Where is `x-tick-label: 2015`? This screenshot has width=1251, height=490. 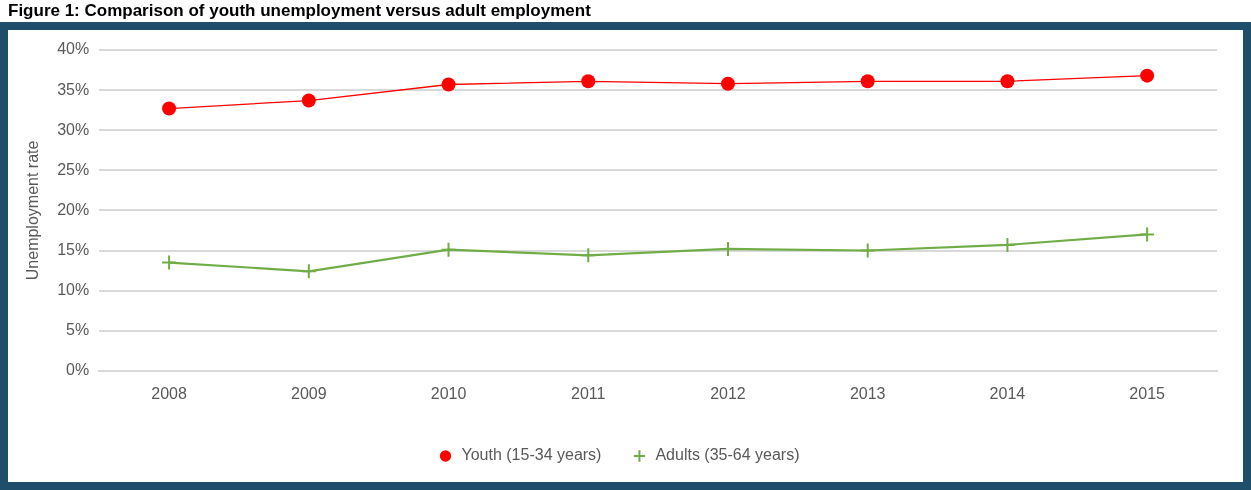 x-tick-label: 2015 is located at coordinates (1147, 393).